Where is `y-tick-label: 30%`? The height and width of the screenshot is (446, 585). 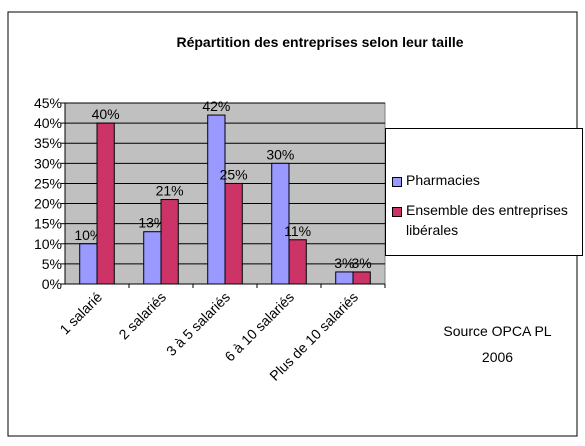
y-tick-label: 30% is located at coordinates (48, 163).